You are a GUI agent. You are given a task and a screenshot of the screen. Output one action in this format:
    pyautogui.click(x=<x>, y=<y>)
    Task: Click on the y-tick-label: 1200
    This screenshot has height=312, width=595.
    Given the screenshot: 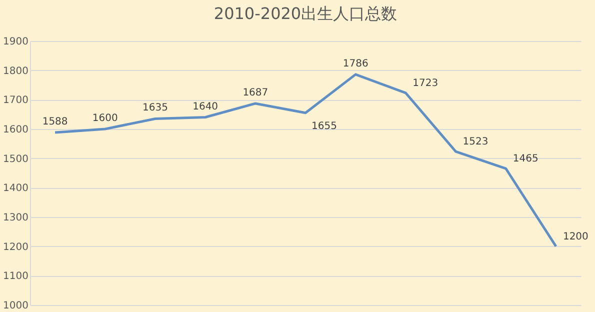 What is the action you would take?
    pyautogui.click(x=15, y=247)
    